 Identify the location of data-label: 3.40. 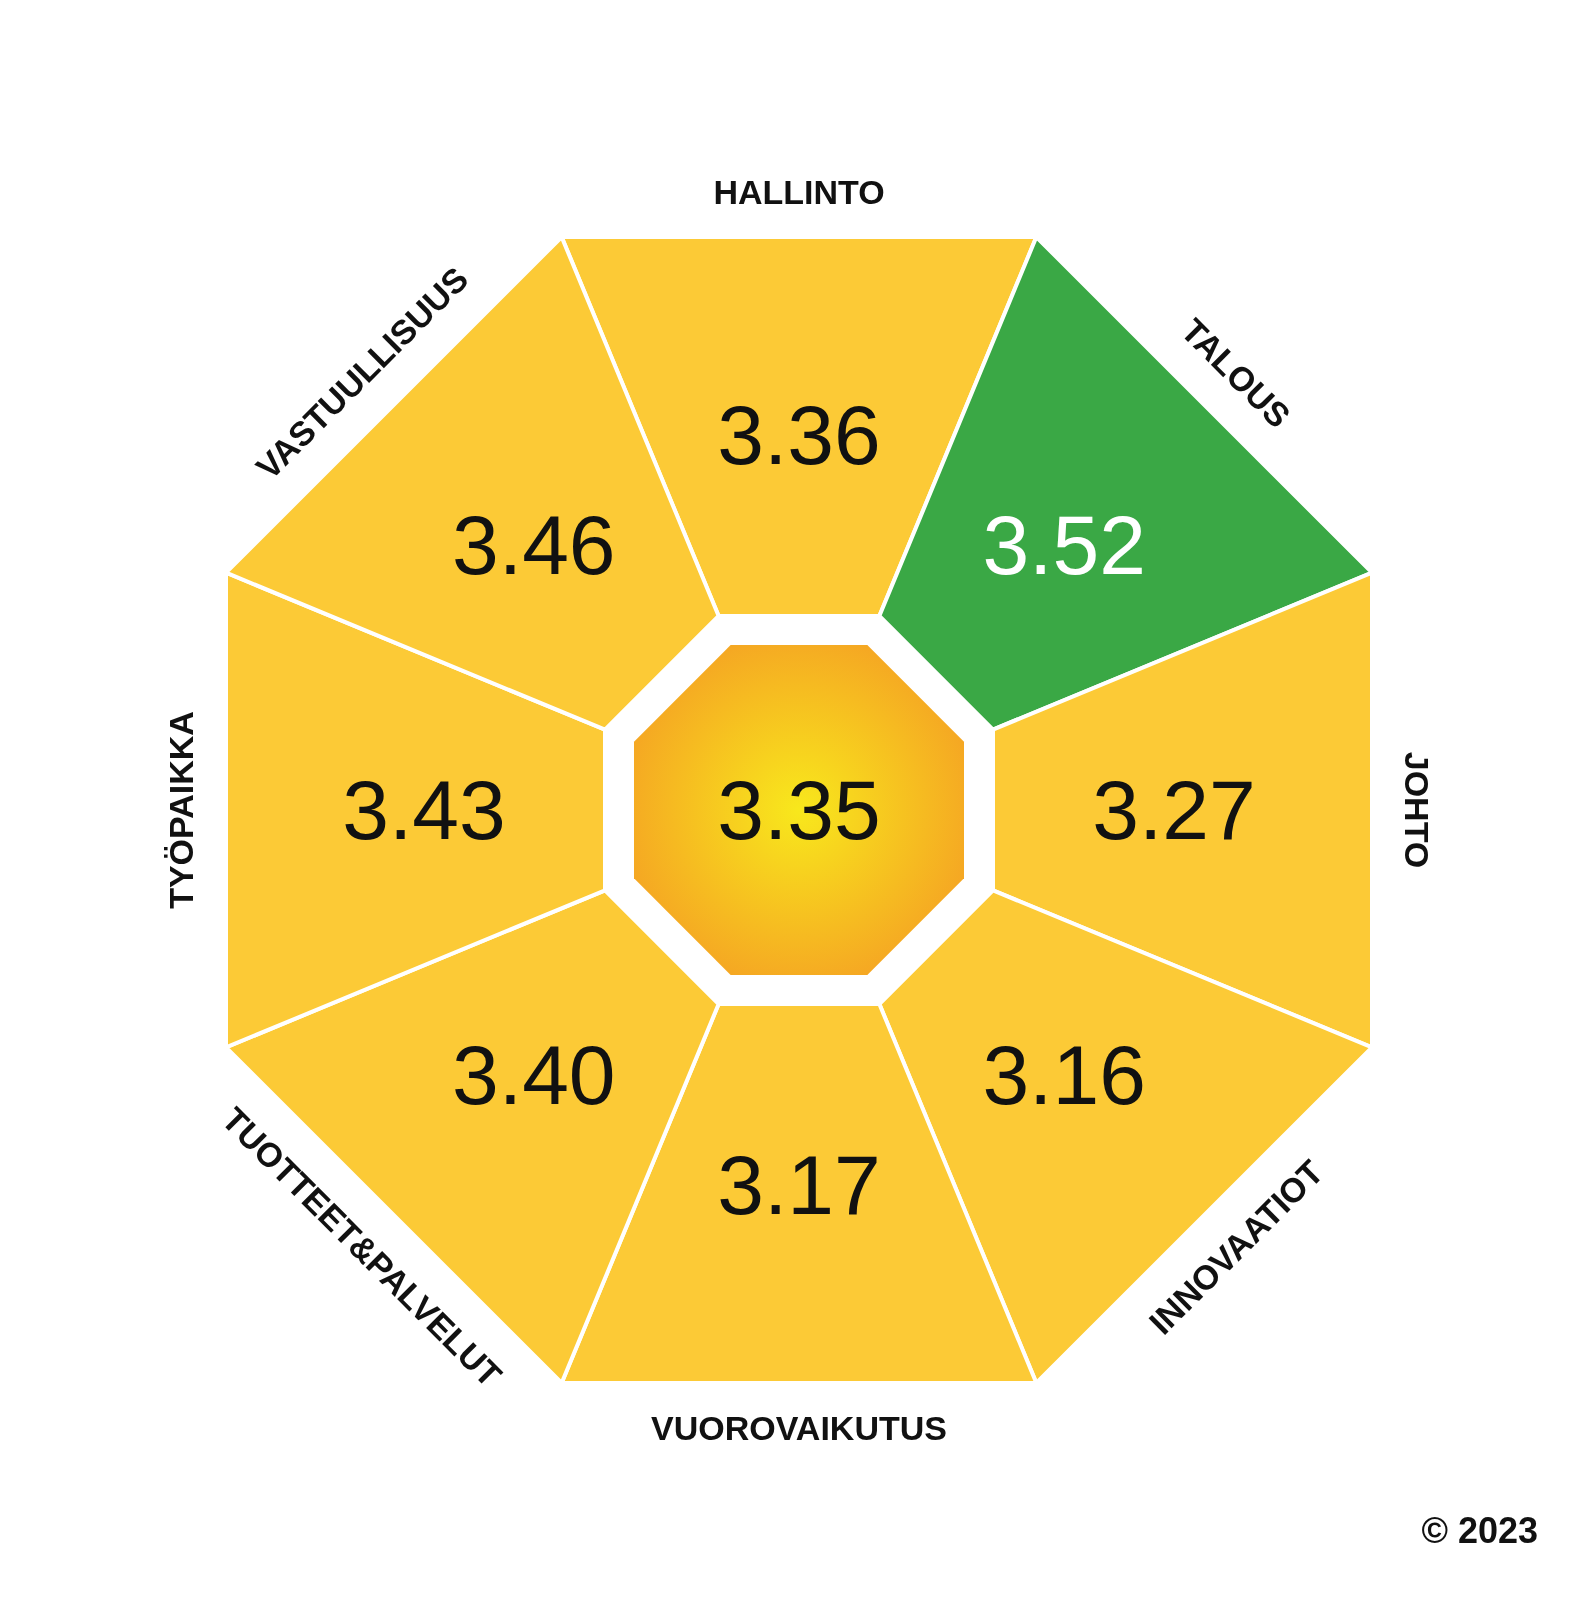
(534, 1075).